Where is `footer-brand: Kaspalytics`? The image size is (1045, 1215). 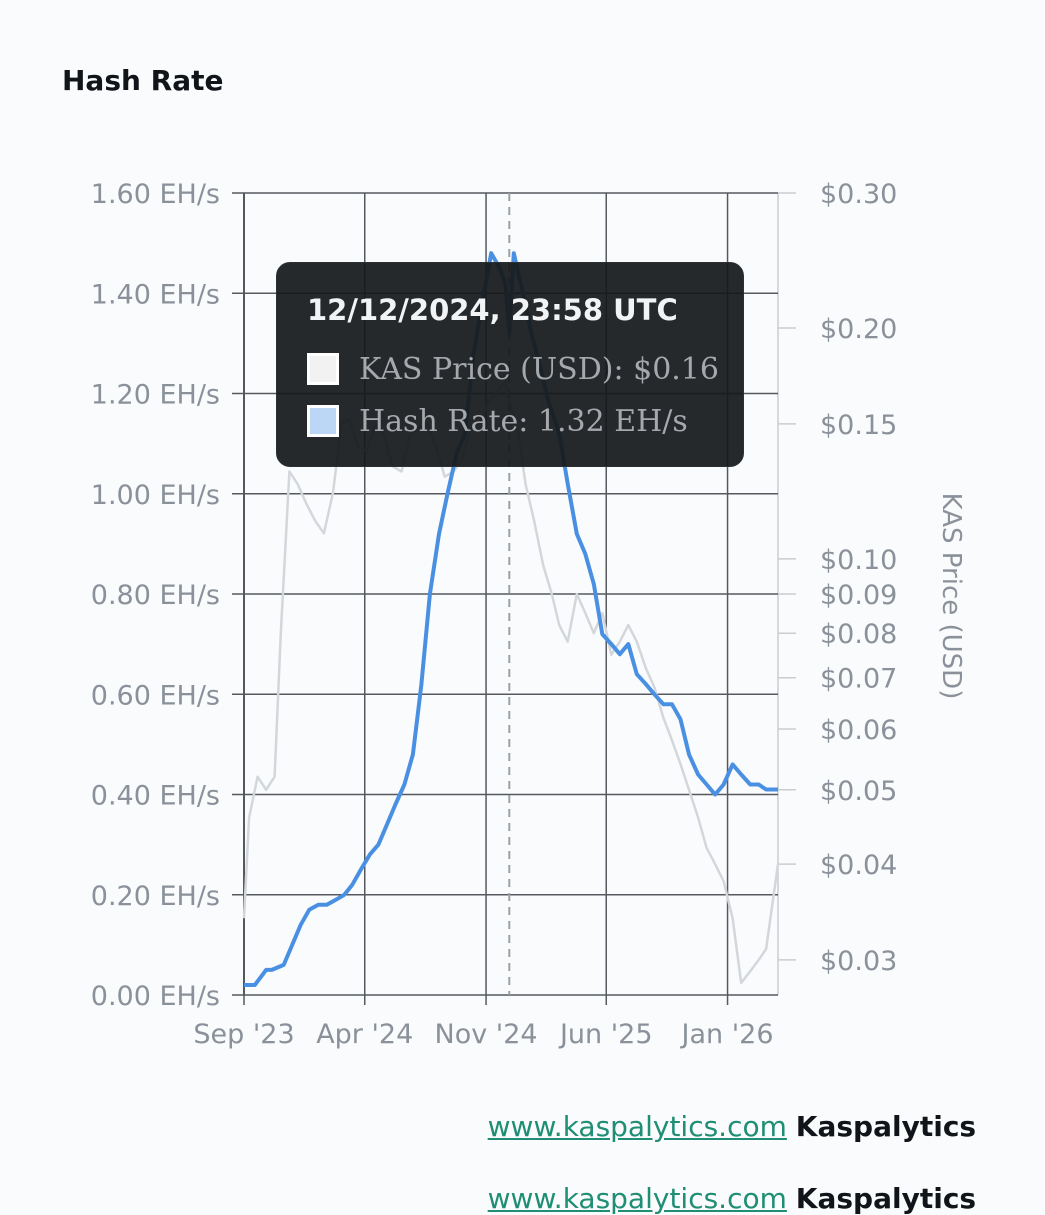
footer-brand: Kaspalytics is located at coordinates (886, 1126).